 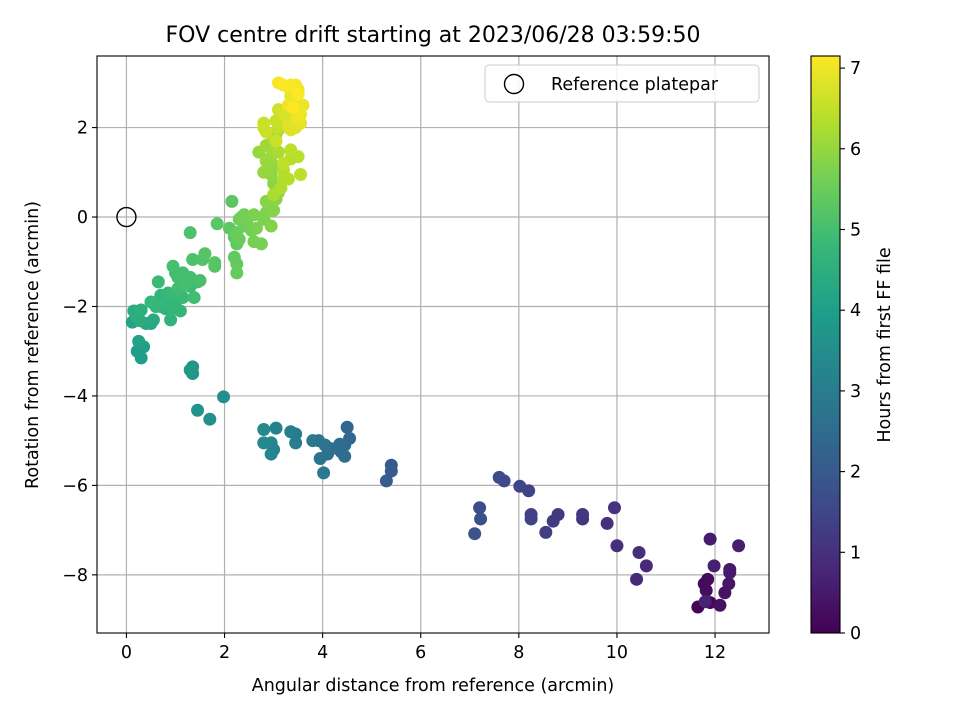 I want to click on colorbar-tick-label: 7, so click(x=855, y=69).